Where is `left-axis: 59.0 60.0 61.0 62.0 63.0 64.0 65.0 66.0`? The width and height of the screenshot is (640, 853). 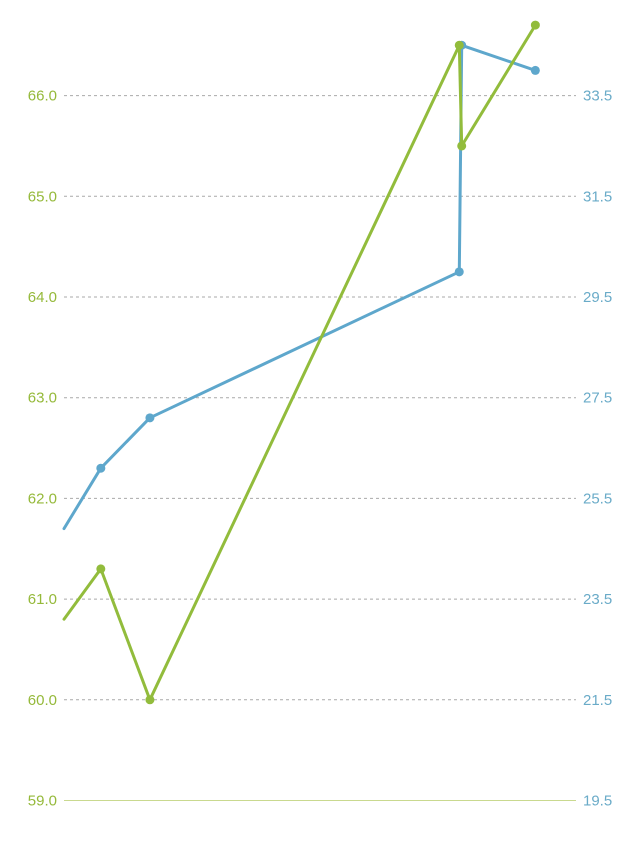
left-axis: 59.0 60.0 61.0 62.0 63.0 64.0 65.0 66.0 is located at coordinates (42, 449).